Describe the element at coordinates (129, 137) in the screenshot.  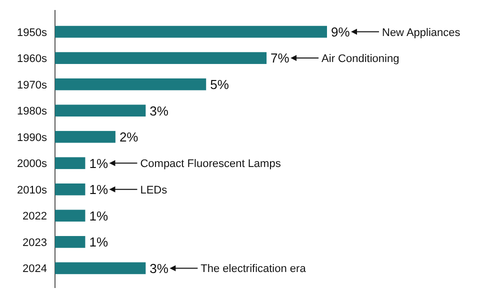
I see `data-label: 2%` at that location.